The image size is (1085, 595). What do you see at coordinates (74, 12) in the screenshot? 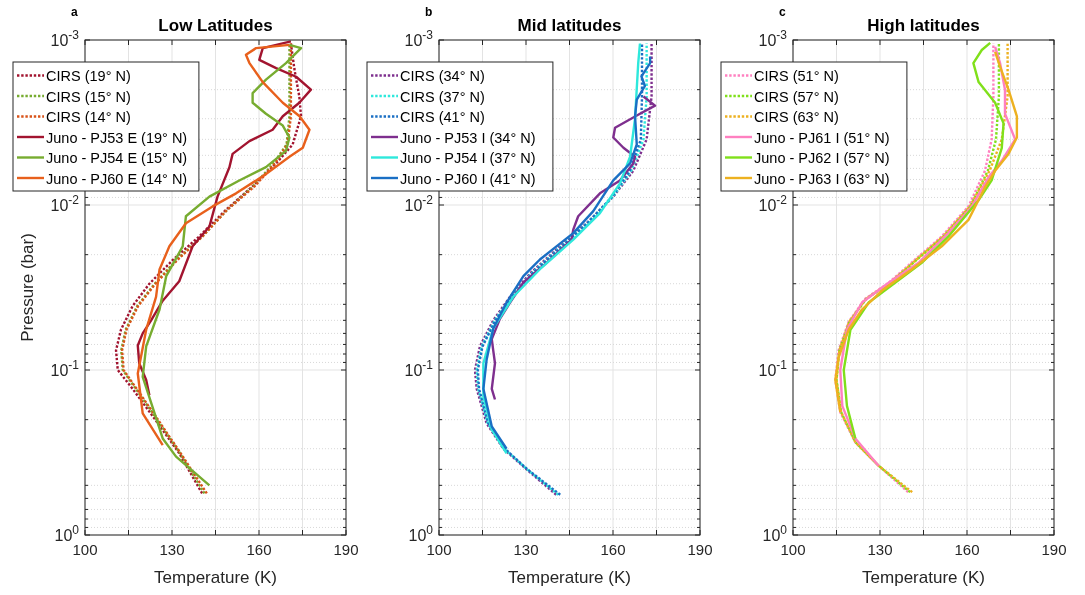
I see `text: a` at bounding box center [74, 12].